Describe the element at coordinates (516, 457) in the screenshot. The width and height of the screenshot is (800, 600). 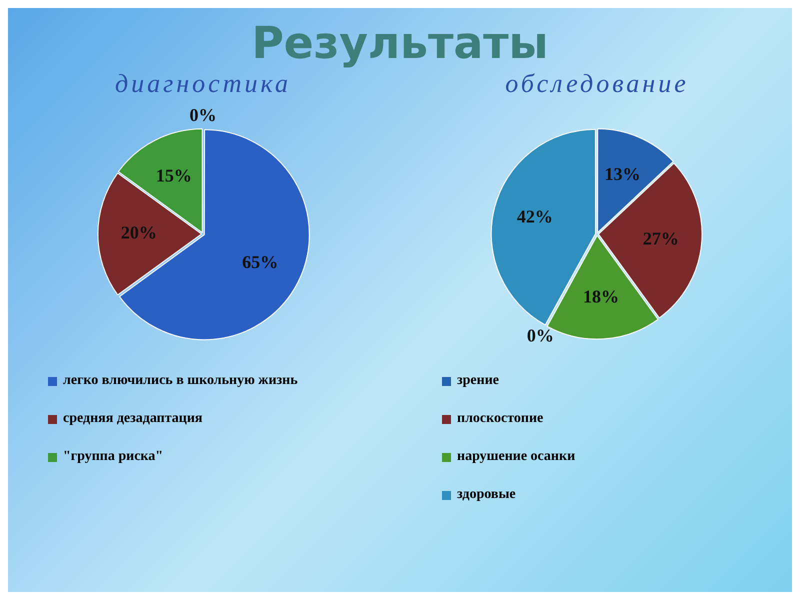
I see `legend-label: нарушение осанки` at that location.